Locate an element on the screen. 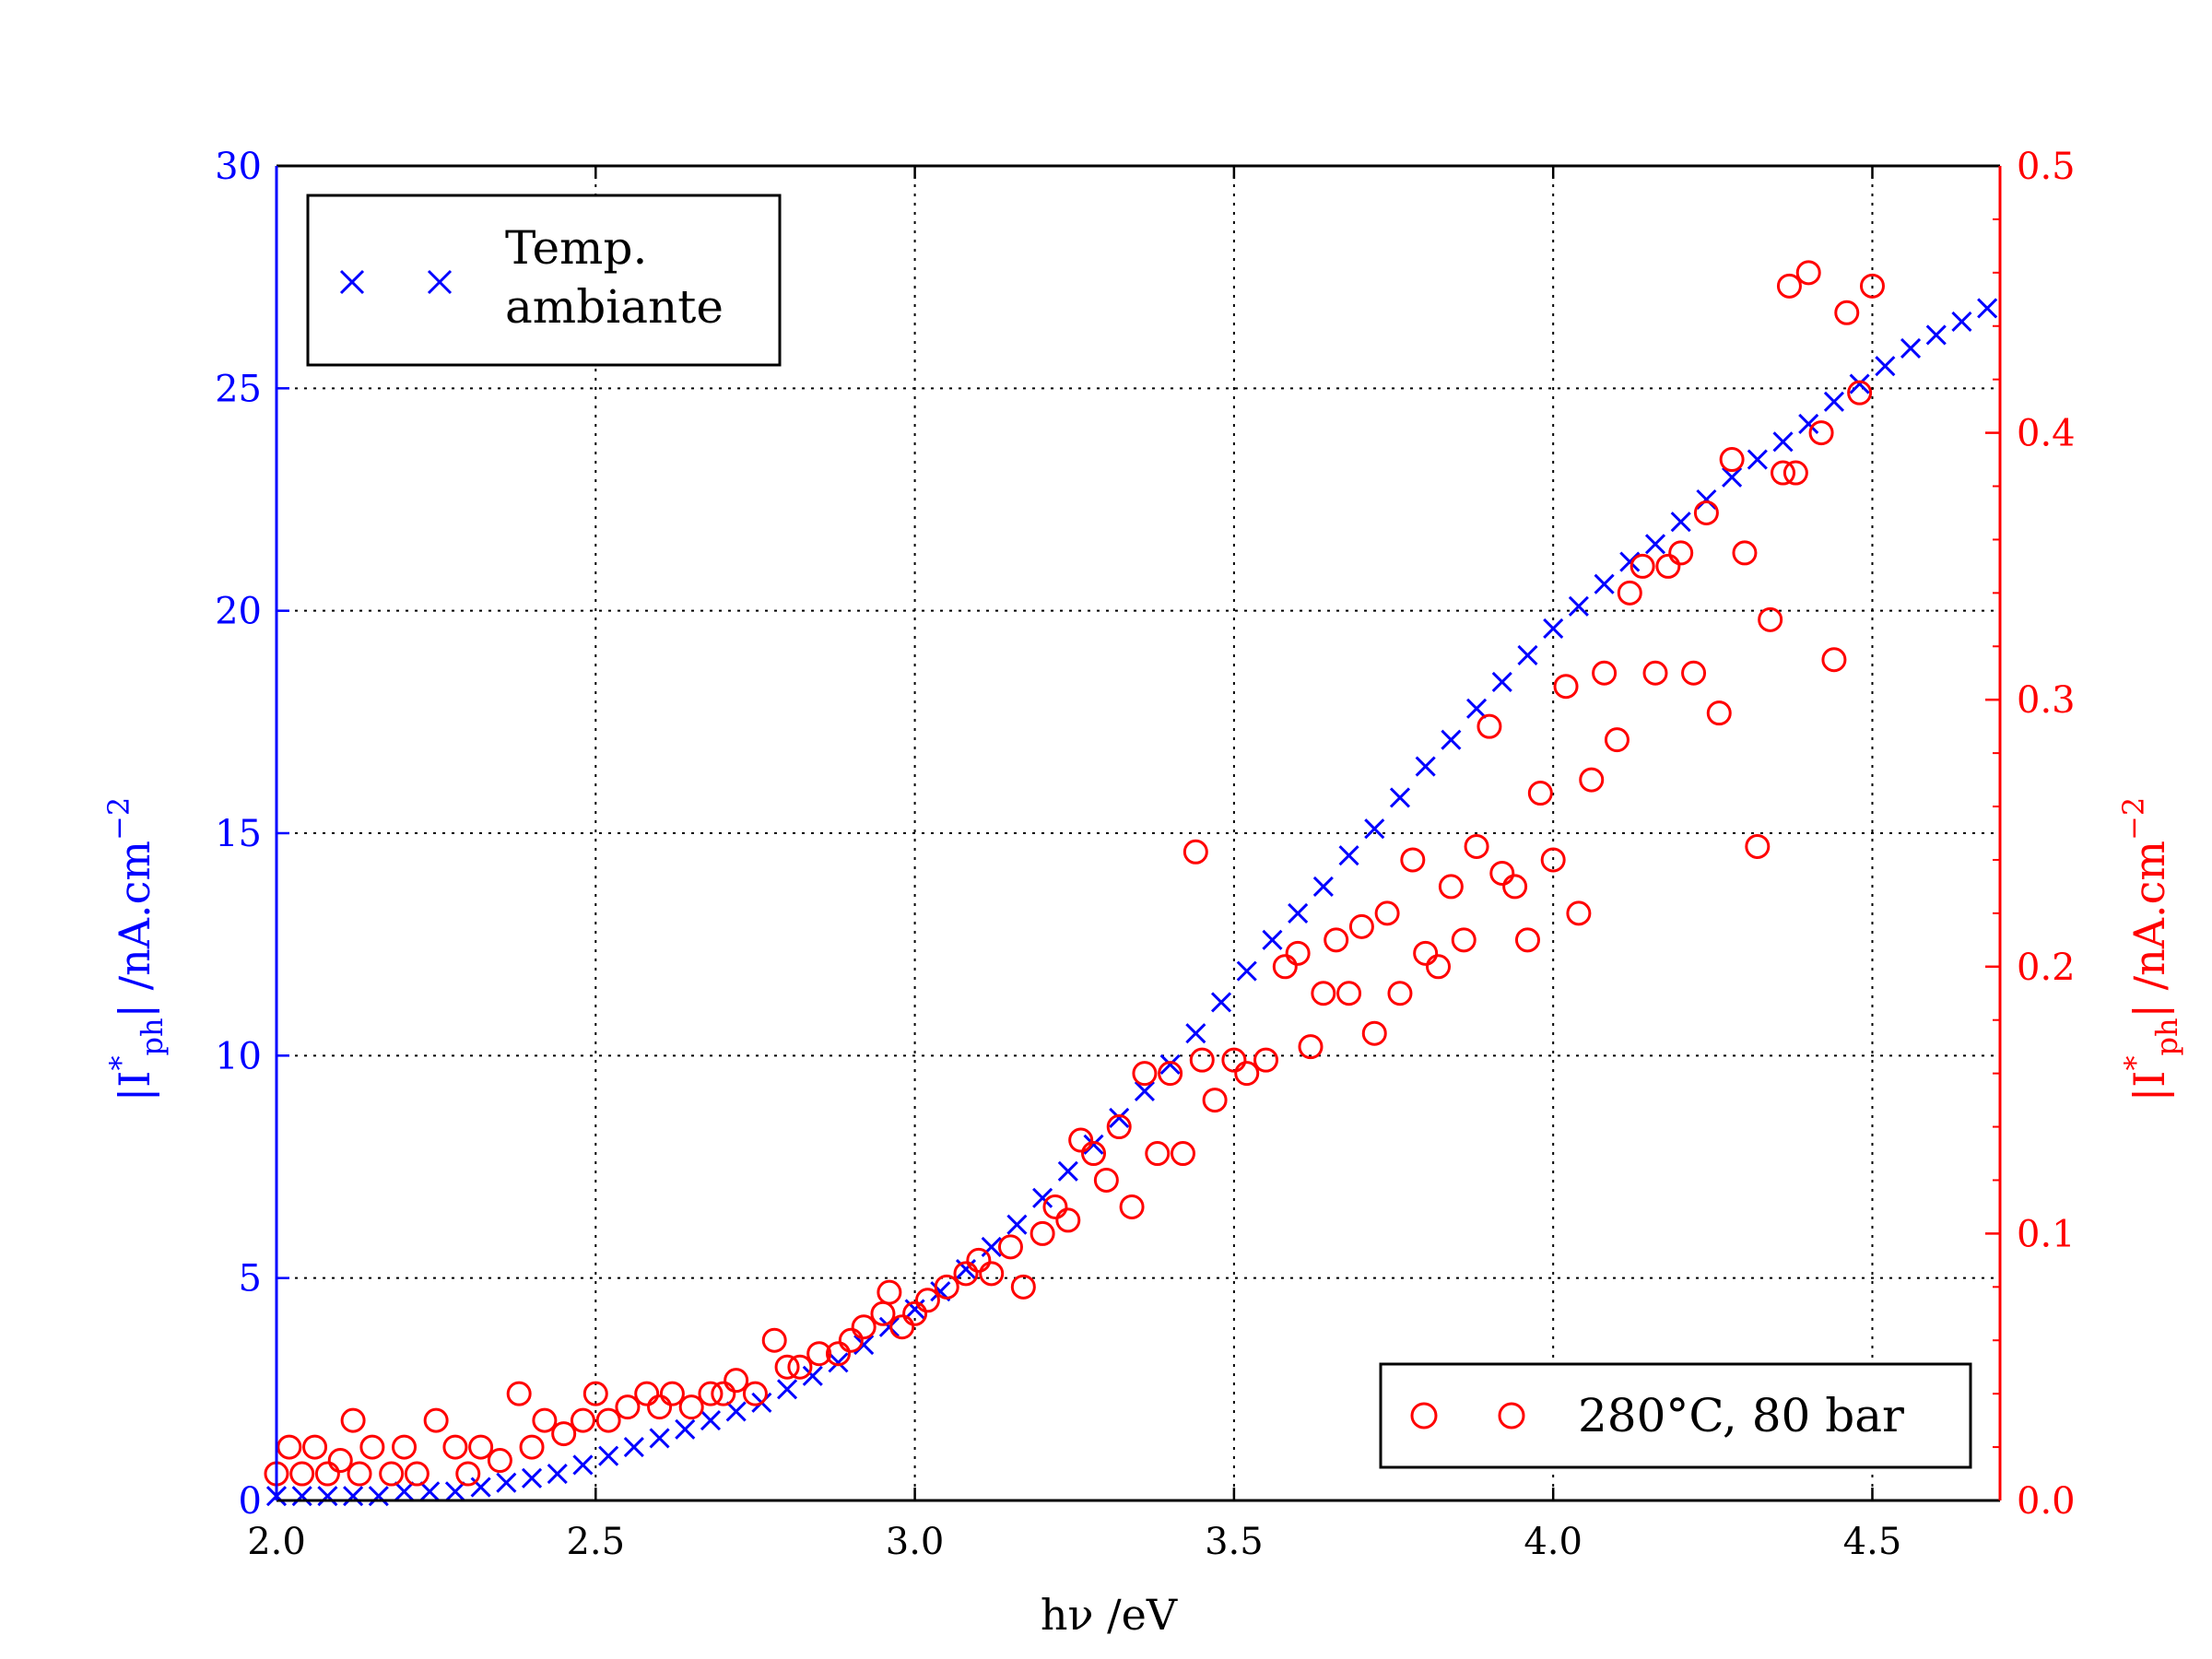 Image resolution: width=2212 pixels, height=1659 pixels. legend-left: Temp. ambiante is located at coordinates (544, 280).